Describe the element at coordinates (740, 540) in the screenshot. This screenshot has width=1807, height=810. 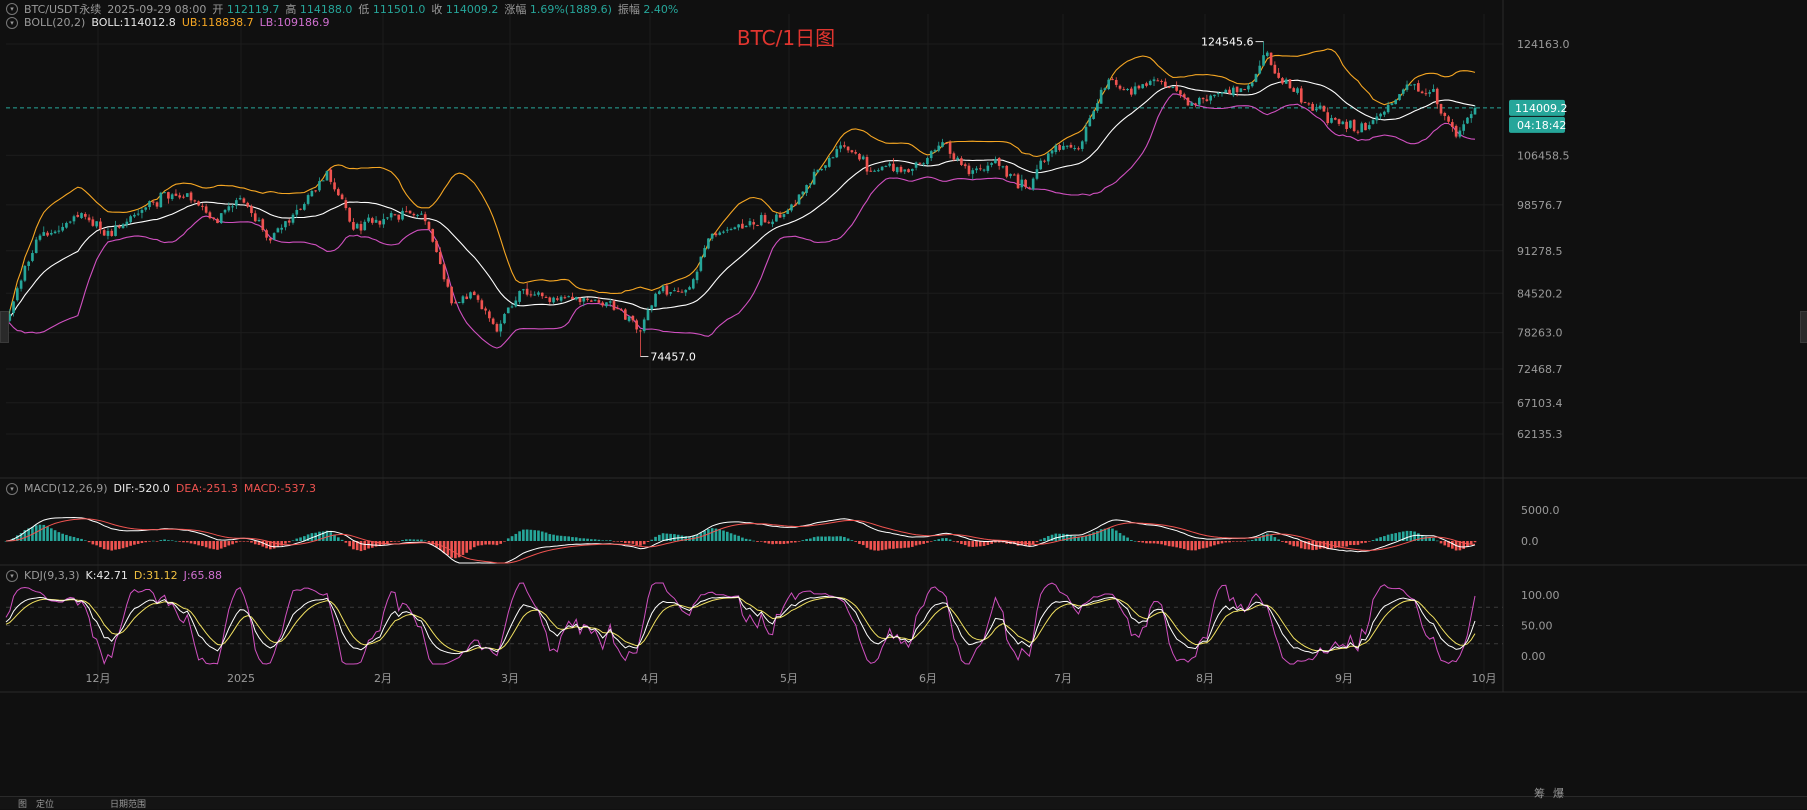
I see `macd-dif-line` at that location.